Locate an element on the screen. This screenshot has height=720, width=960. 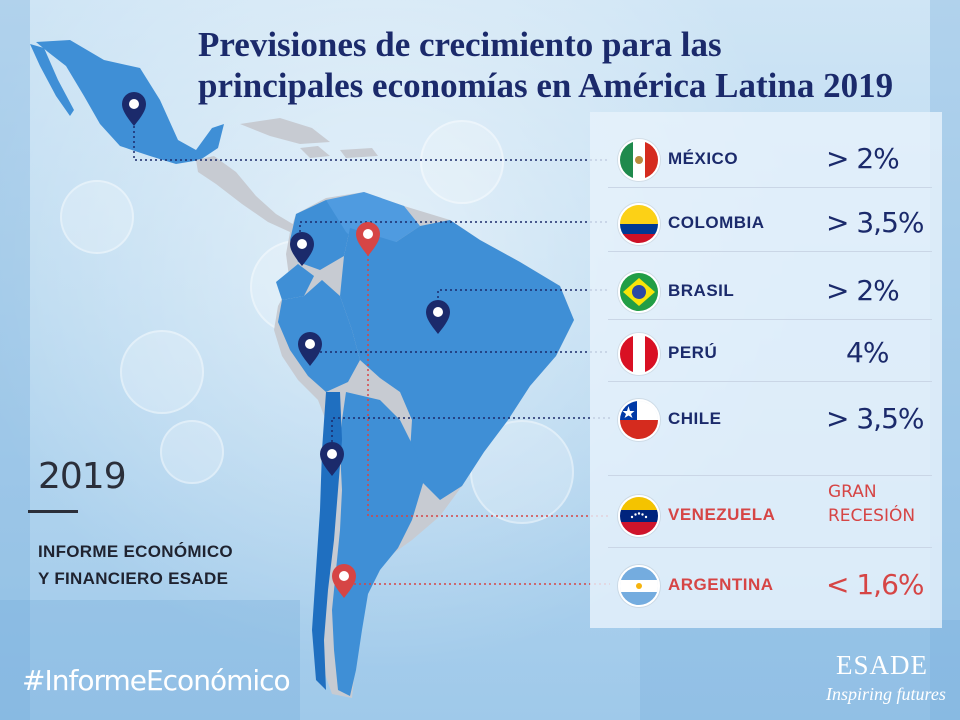
argentina-flag-icon is located at coordinates (639, 586).